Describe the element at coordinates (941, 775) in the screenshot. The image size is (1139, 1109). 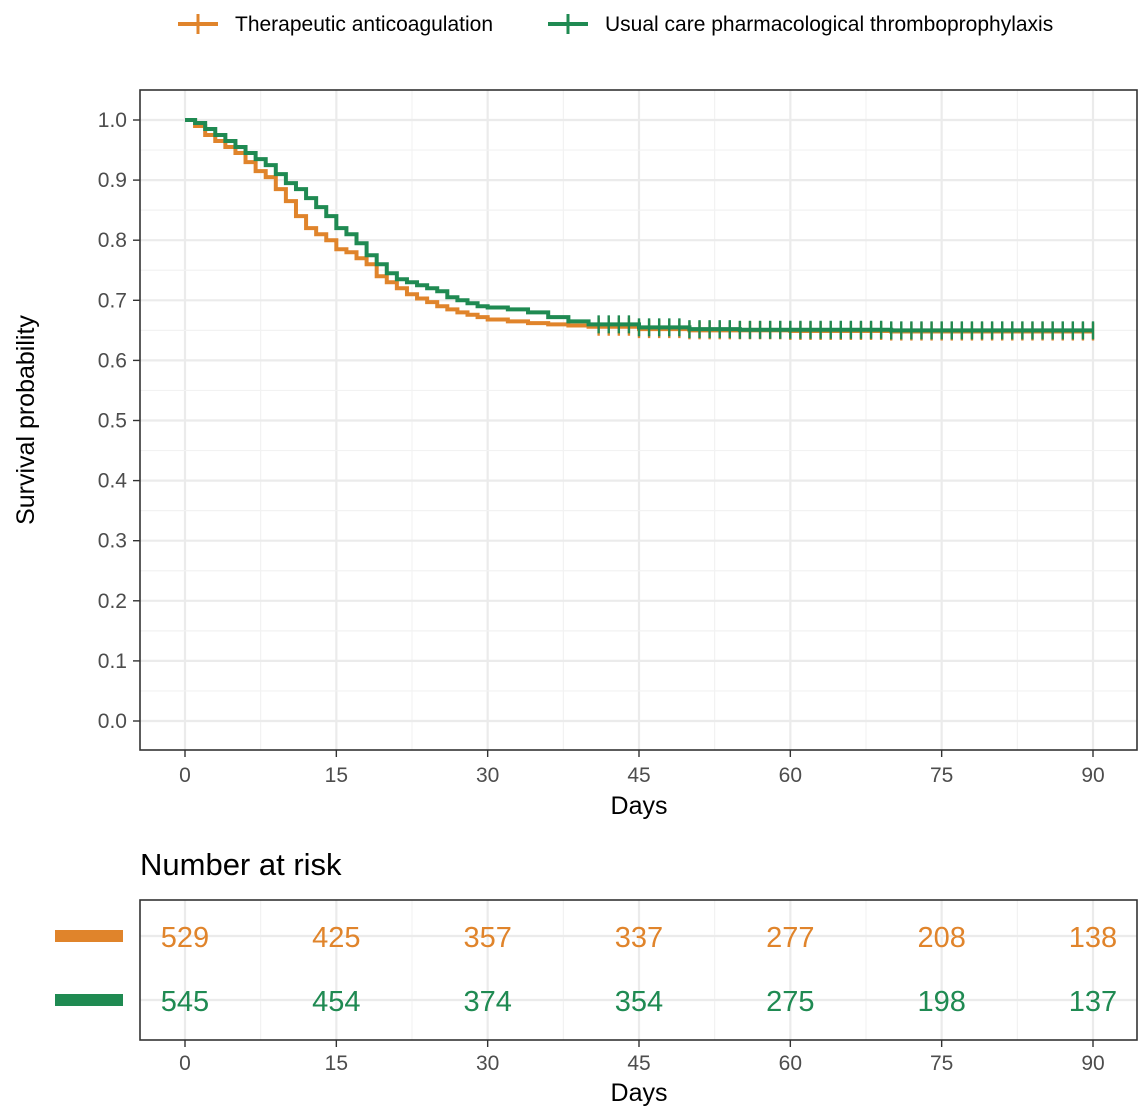
I see `x-tick-label: 75` at that location.